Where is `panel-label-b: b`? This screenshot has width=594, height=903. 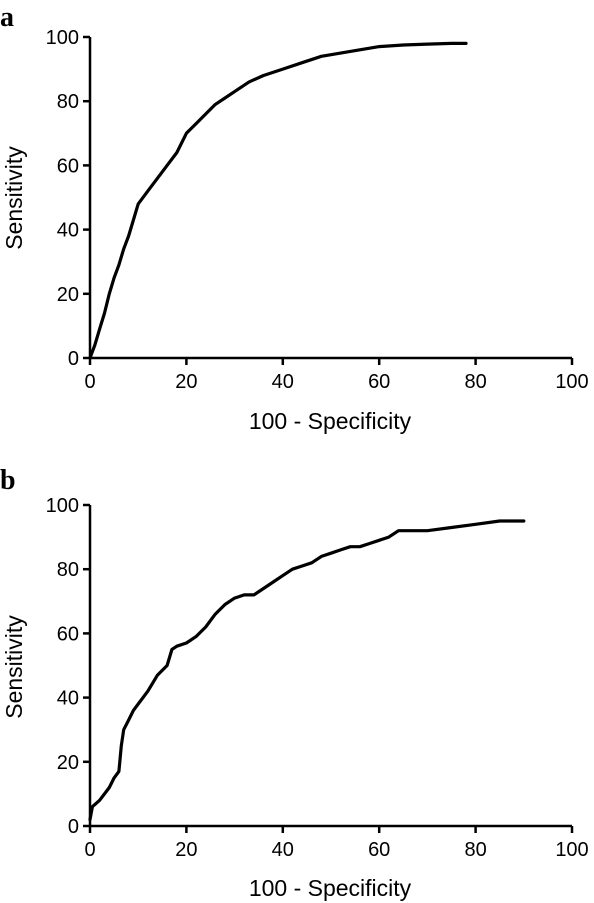 panel-label-b: b is located at coordinates (8, 480).